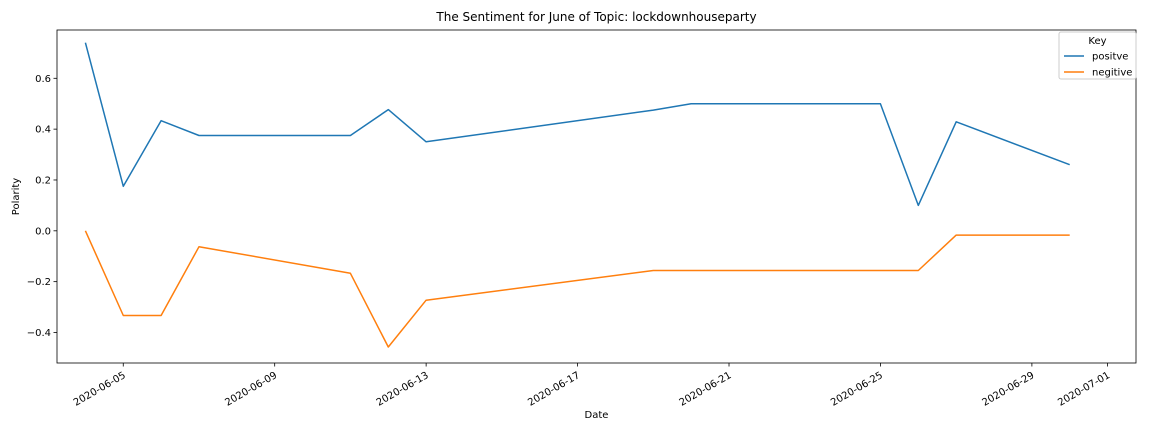 The image size is (1152, 432). What do you see at coordinates (16, 197) in the screenshot?
I see `y-axis-label: Polarity` at bounding box center [16, 197].